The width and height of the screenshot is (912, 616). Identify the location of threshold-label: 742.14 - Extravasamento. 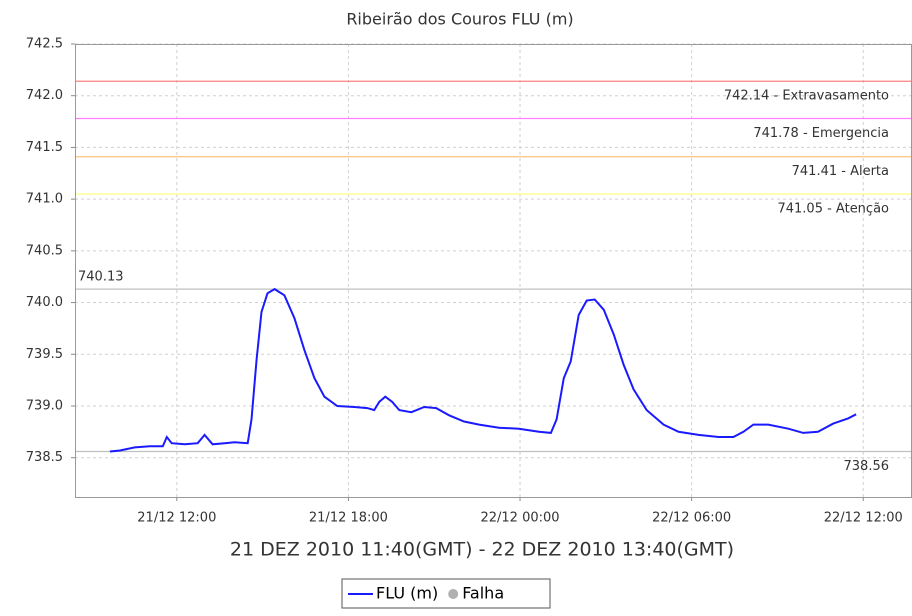
(806, 96).